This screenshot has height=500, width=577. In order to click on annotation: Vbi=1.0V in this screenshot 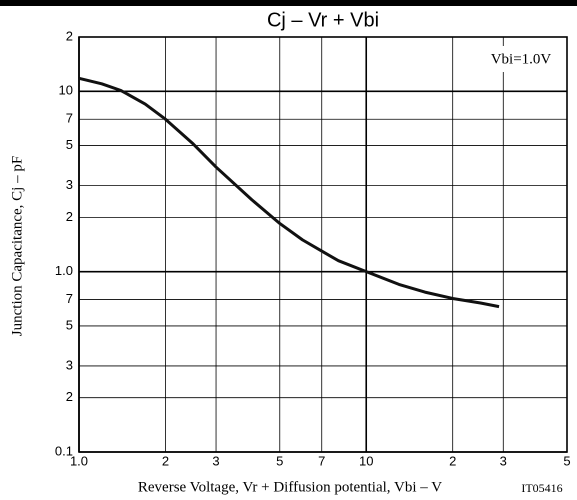, I will do `click(521, 59)`.